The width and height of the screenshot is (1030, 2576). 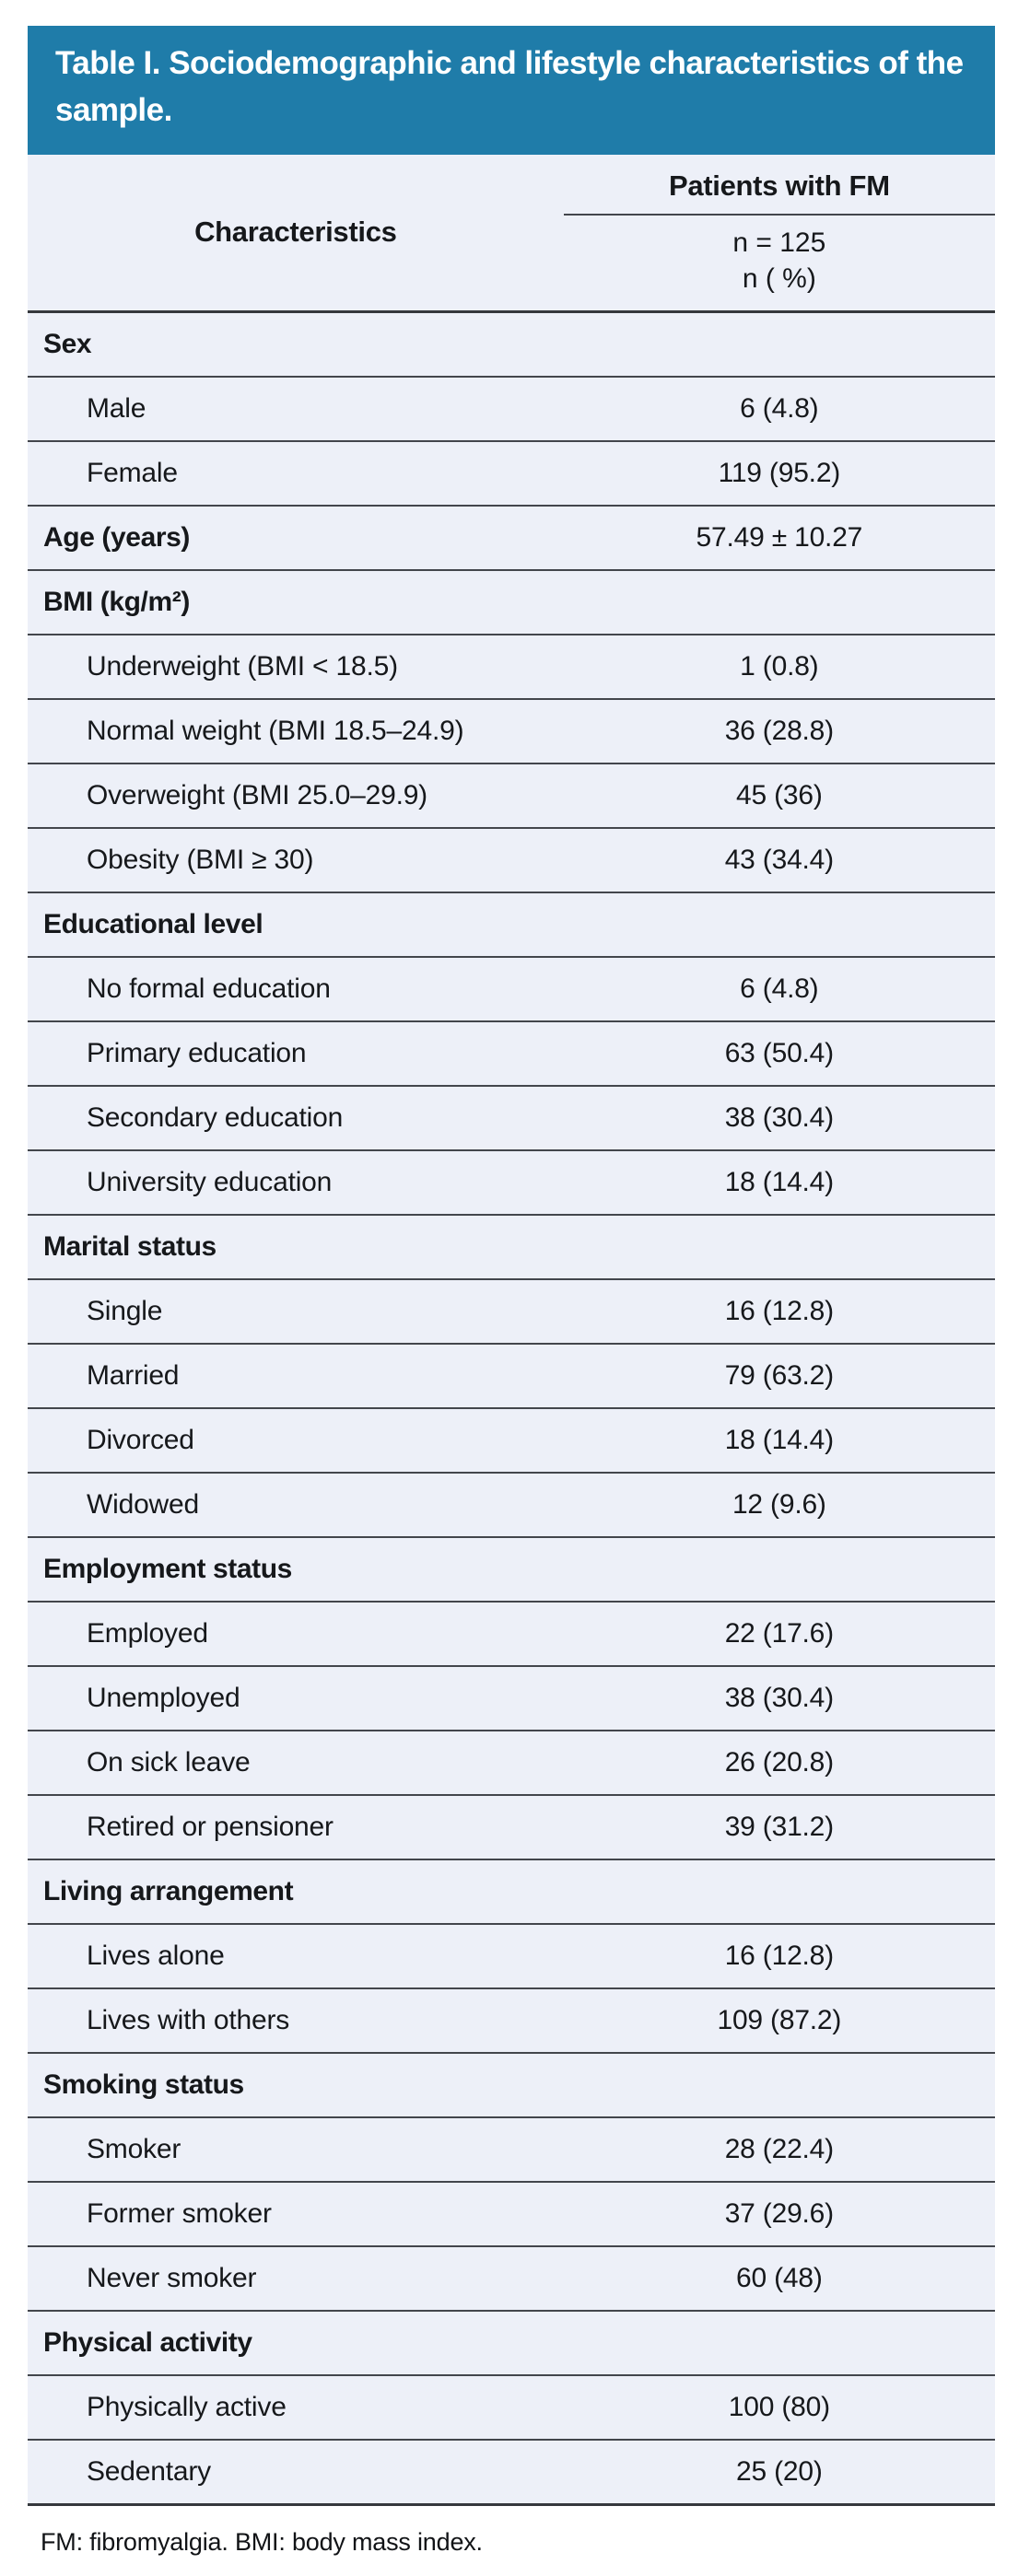 I want to click on col-header-patients-label: Patients with FM, so click(x=779, y=192).